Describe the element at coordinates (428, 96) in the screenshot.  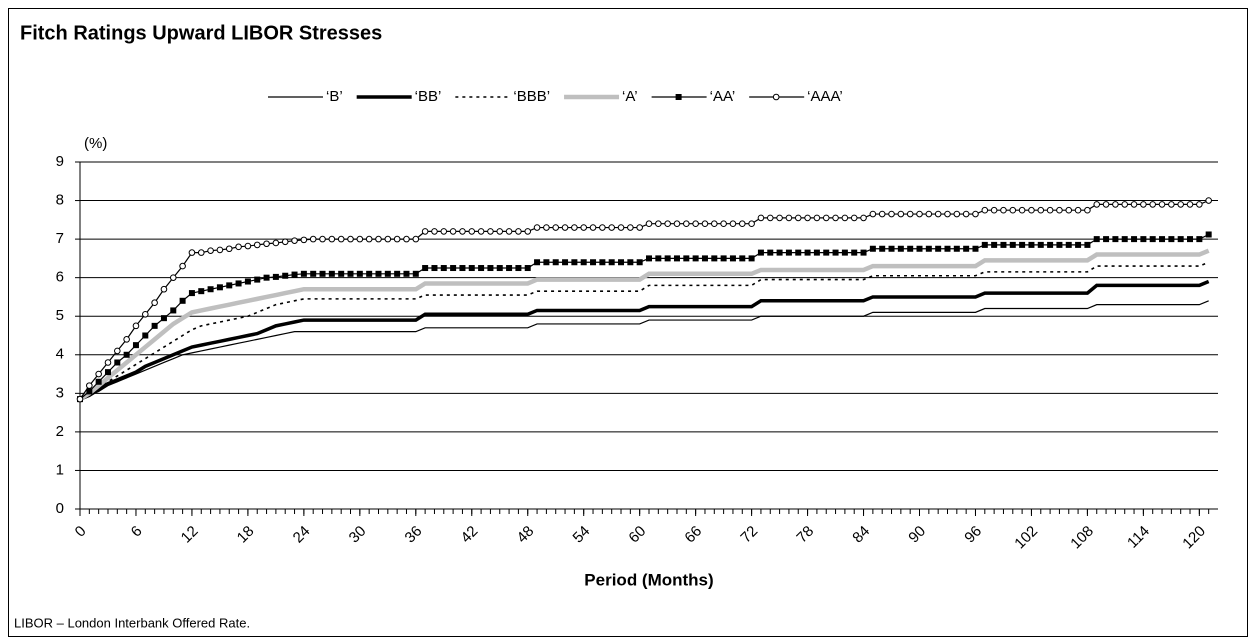
I see `legend-label: ‘BB’` at that location.